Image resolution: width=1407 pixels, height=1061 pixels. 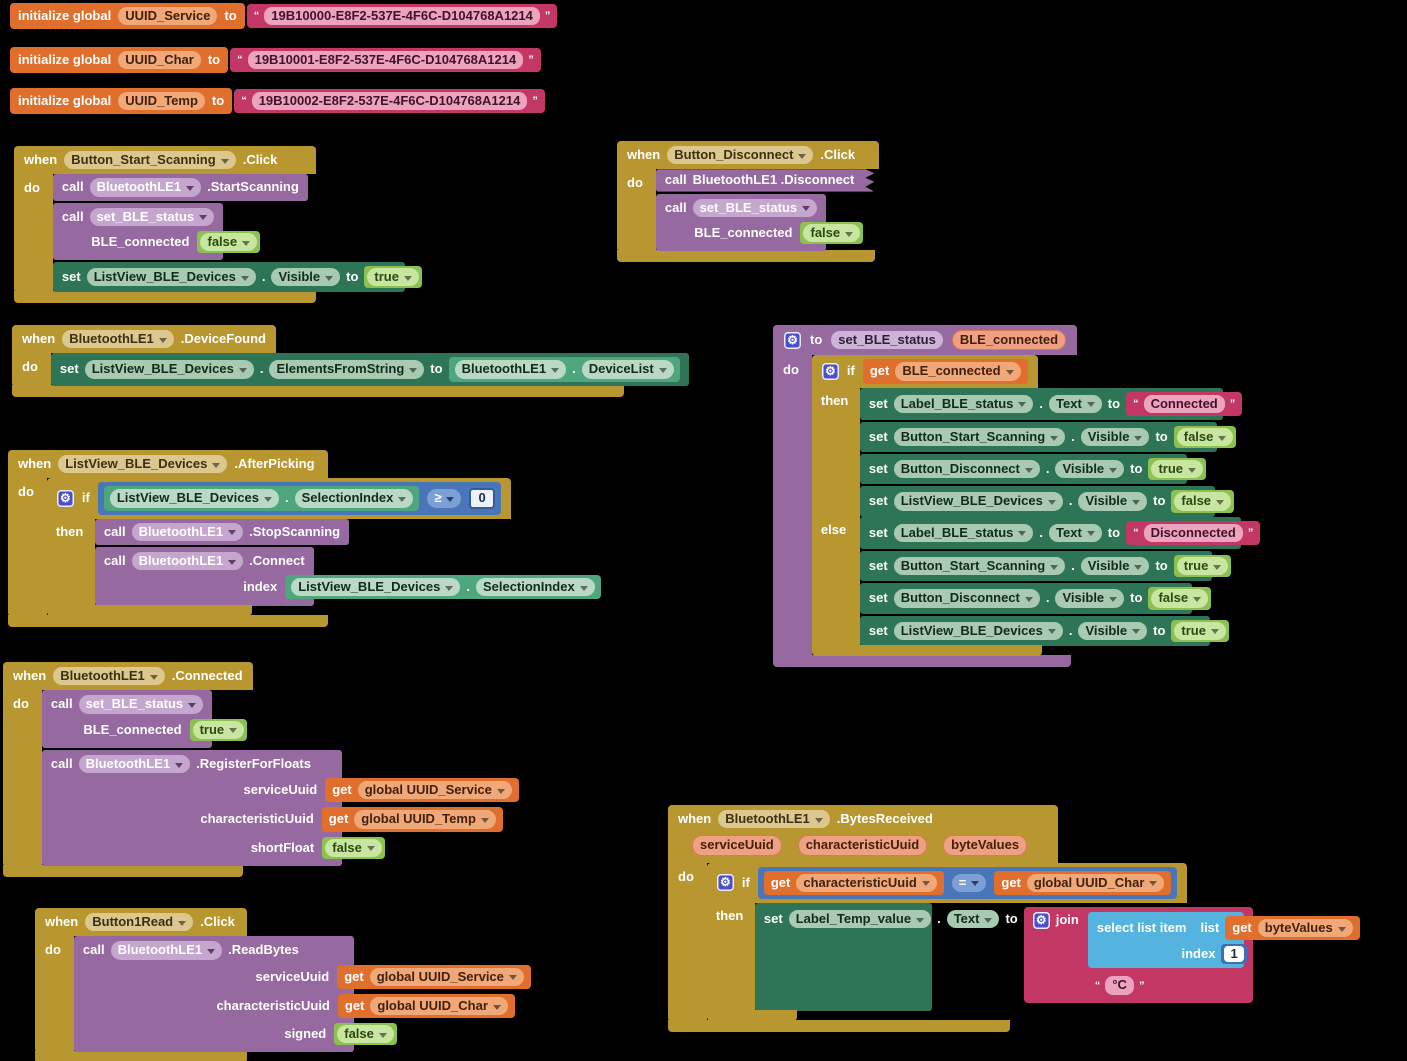 What do you see at coordinates (144, 719) in the screenshot?
I see `call-set-ble-status-statement: call set_BLE_status BLE_connected true` at bounding box center [144, 719].